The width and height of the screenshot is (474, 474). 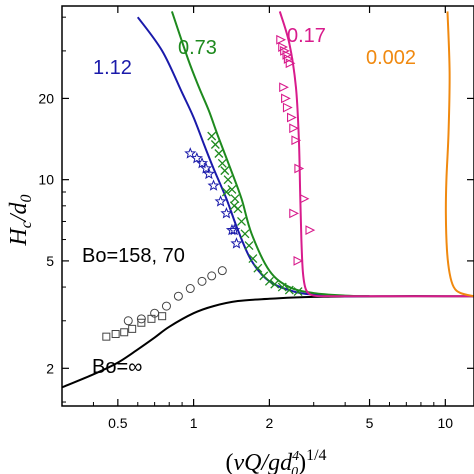 What do you see at coordinates (370, 423) in the screenshot?
I see `x-tick-label: 5` at bounding box center [370, 423].